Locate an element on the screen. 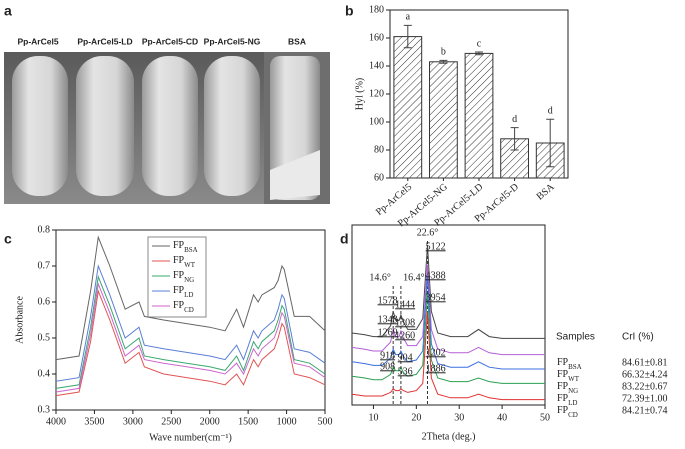  cri-value: 84.61±0.81 is located at coordinates (645, 362).